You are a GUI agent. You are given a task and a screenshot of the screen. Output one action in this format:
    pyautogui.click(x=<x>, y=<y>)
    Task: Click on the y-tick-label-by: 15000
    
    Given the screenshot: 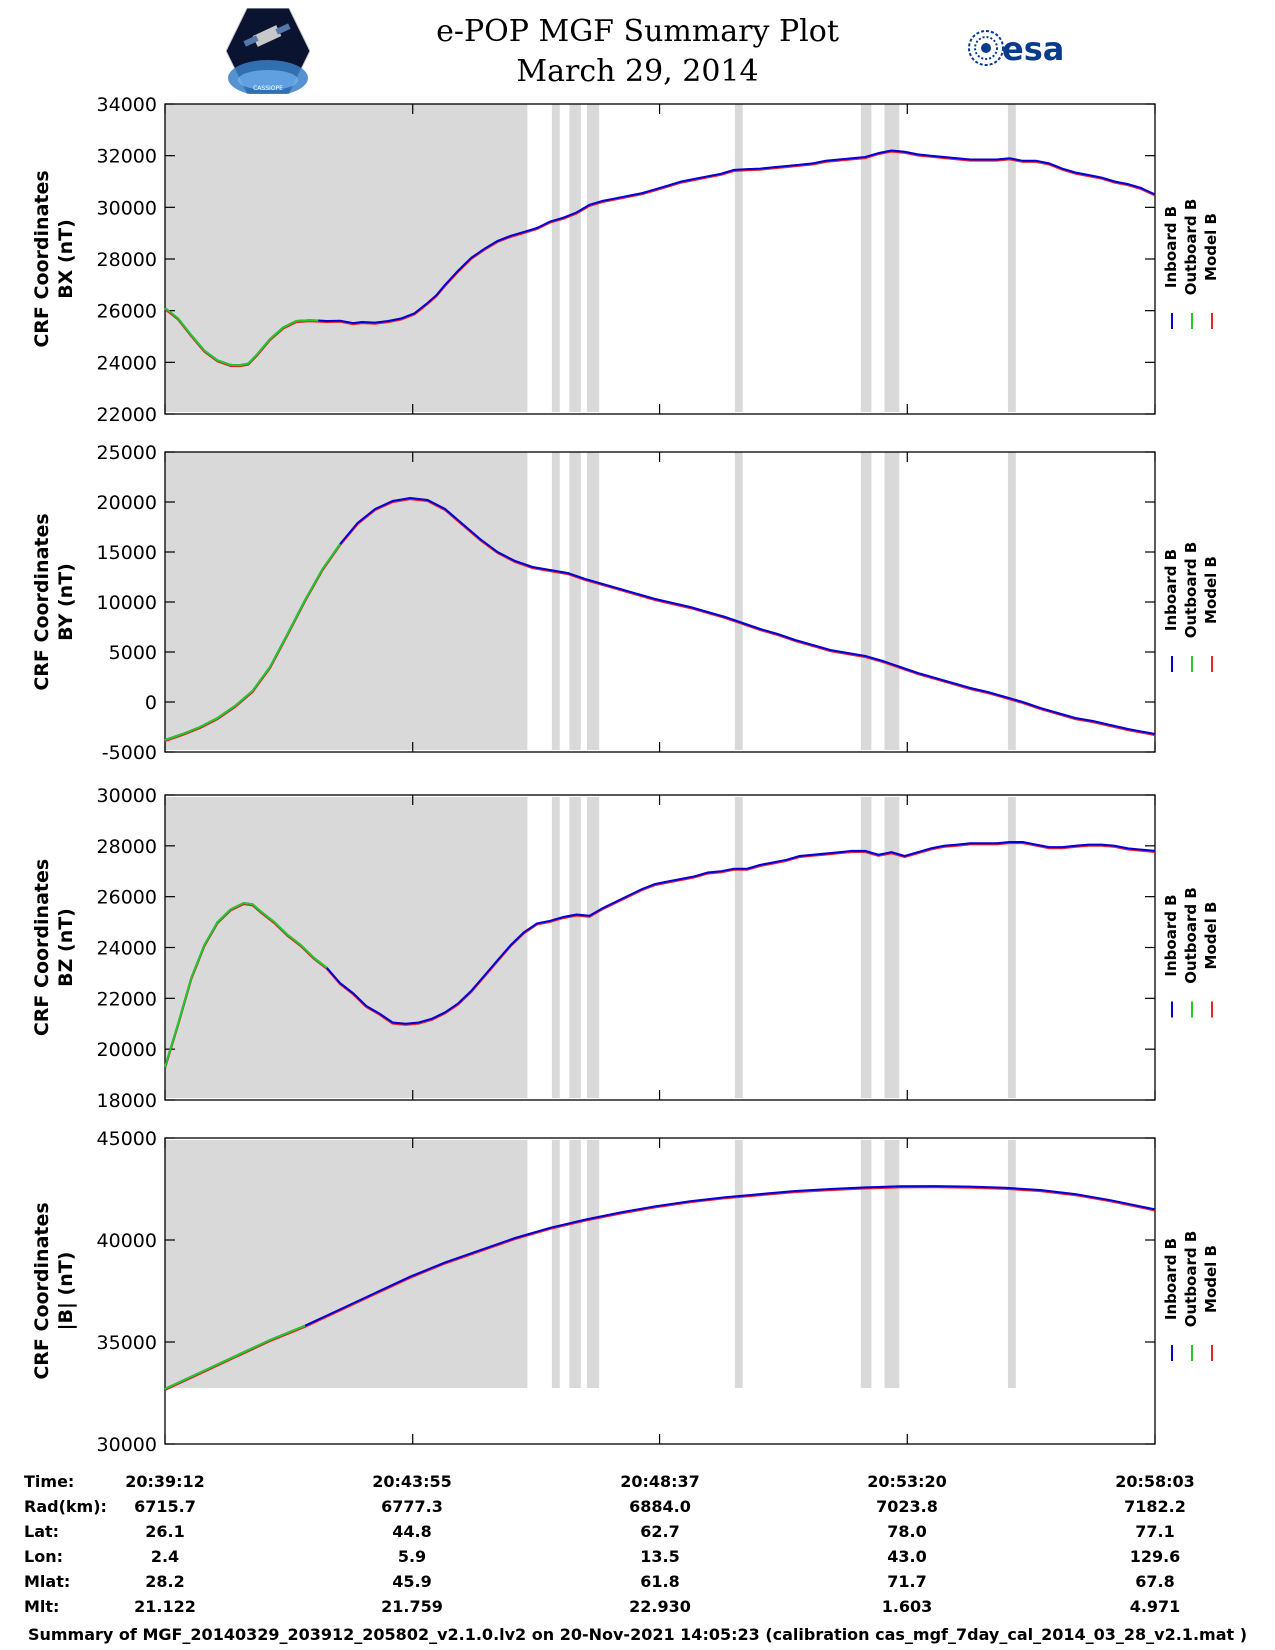 What is the action you would take?
    pyautogui.click(x=127, y=553)
    